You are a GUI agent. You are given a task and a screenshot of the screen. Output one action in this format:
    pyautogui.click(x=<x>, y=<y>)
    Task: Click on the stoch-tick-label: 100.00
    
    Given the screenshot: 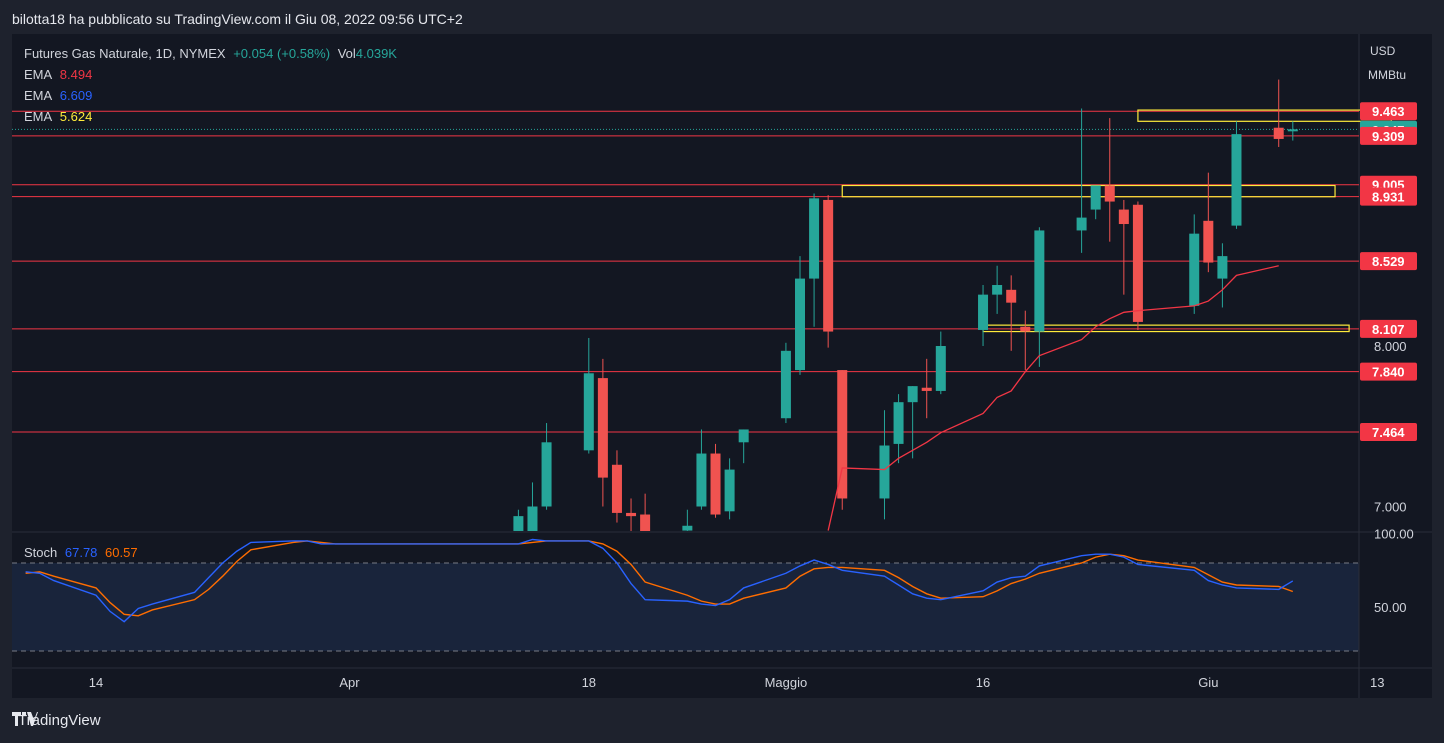 What is the action you would take?
    pyautogui.click(x=1394, y=534)
    